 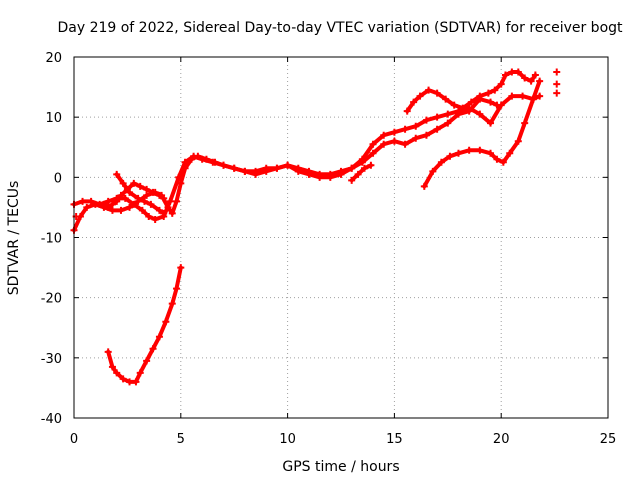 I want to click on series-line-track-h, so click(x=361, y=173).